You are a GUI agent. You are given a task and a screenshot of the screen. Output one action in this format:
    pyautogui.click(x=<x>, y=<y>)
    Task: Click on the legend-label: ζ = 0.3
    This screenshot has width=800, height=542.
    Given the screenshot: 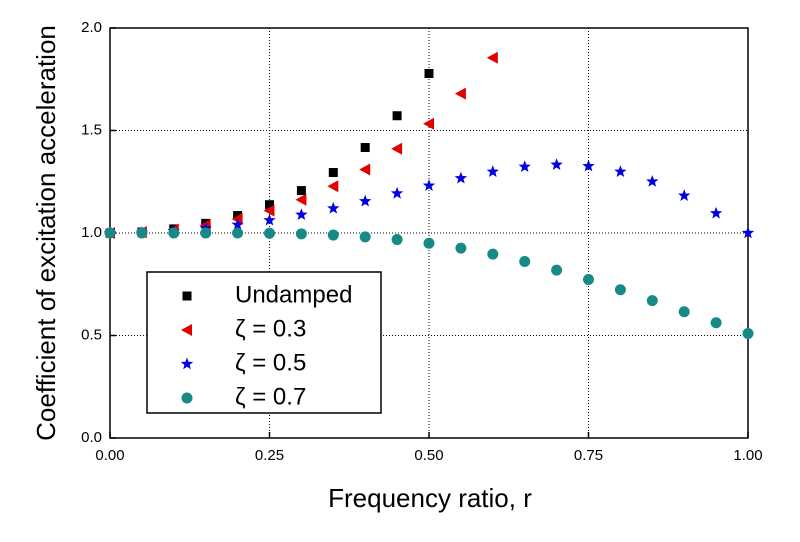 What is the action you would take?
    pyautogui.click(x=270, y=328)
    